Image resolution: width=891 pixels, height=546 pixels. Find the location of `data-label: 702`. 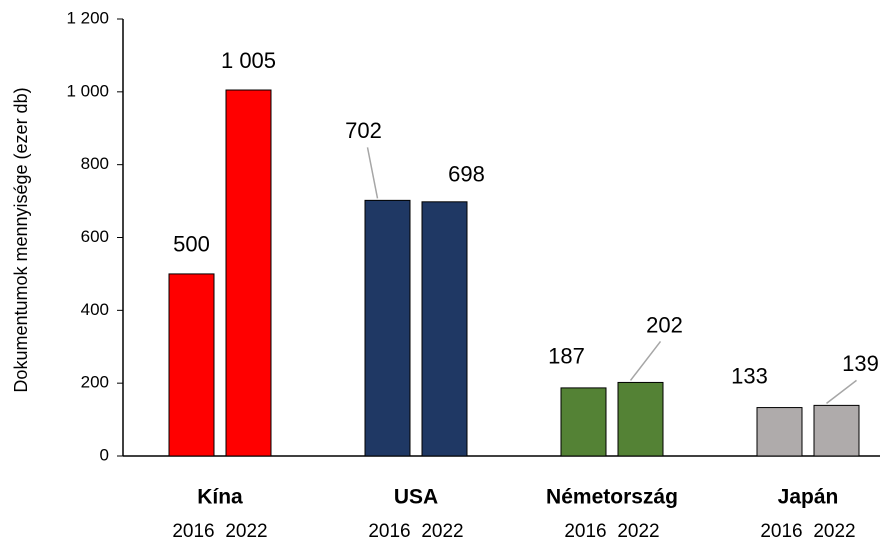

data-label: 702 is located at coordinates (363, 130).